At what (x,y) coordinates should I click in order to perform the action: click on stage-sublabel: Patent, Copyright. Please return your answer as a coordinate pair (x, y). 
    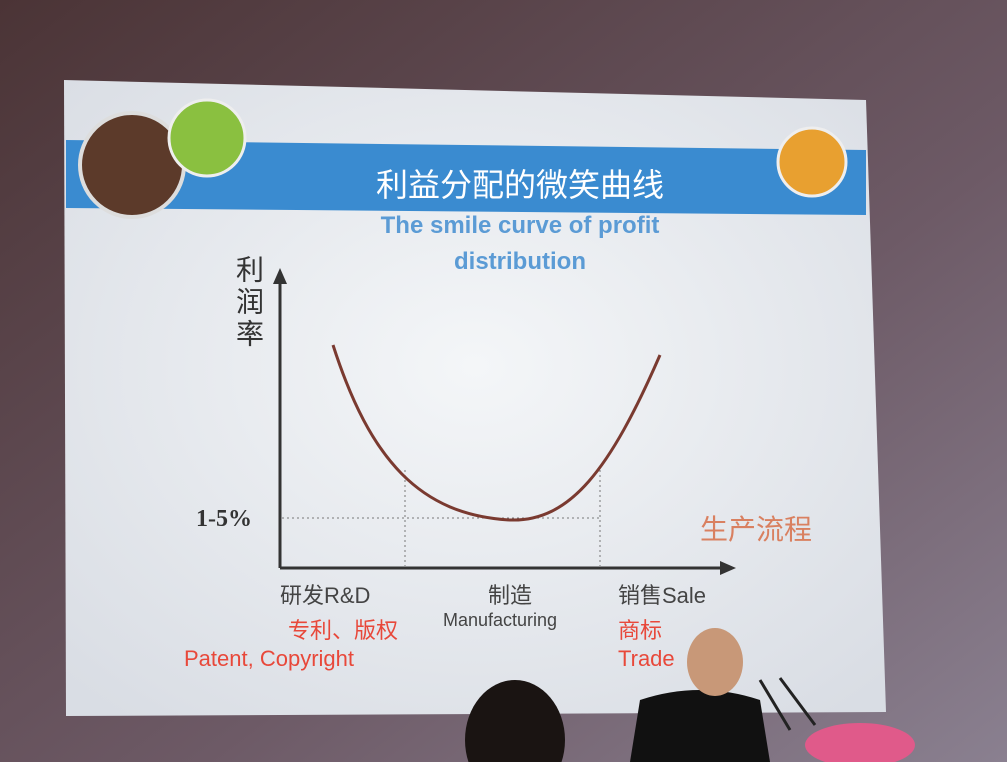
    Looking at the image, I should click on (269, 658).